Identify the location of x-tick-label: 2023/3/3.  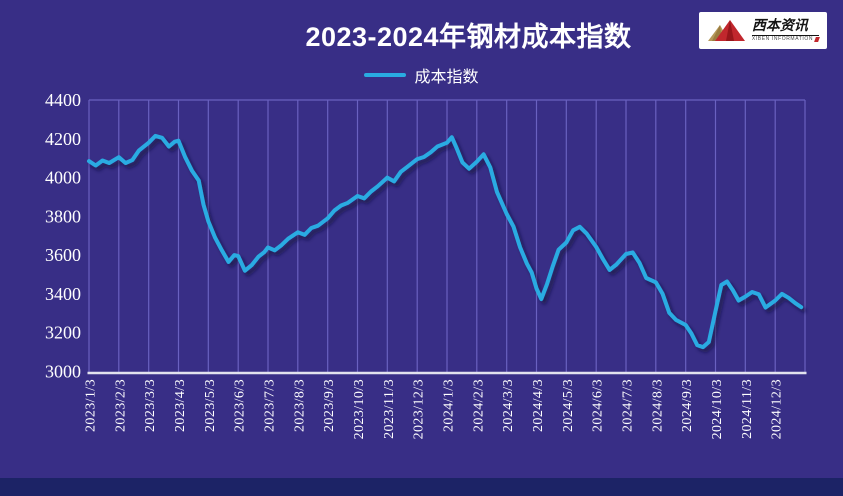
(150, 405).